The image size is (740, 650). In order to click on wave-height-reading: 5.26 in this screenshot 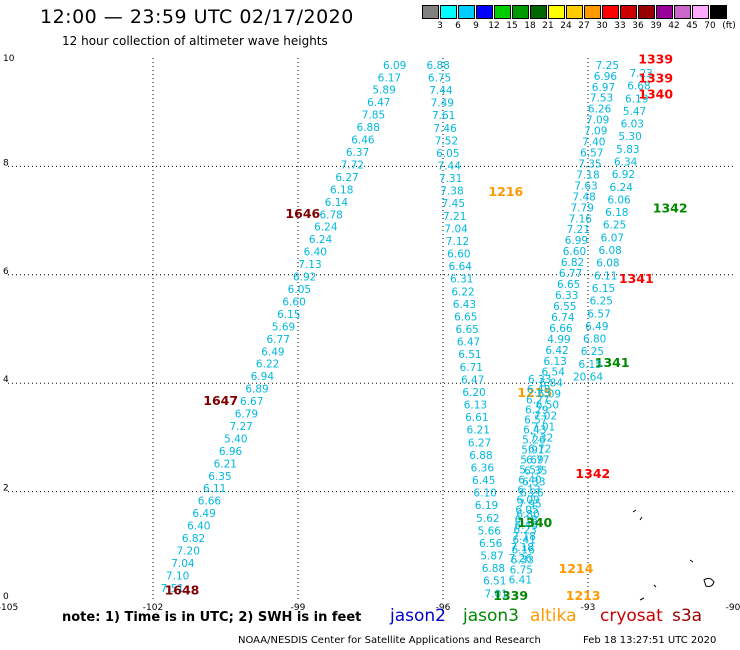, I will do `click(534, 440)`.